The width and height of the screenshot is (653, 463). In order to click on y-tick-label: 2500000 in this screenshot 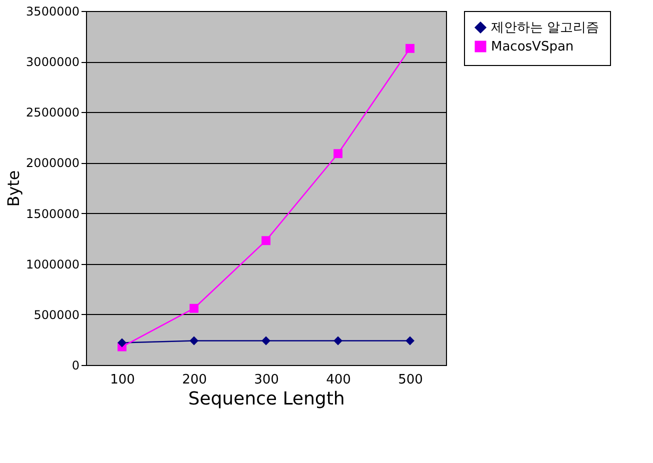, I will do `click(53, 113)`.